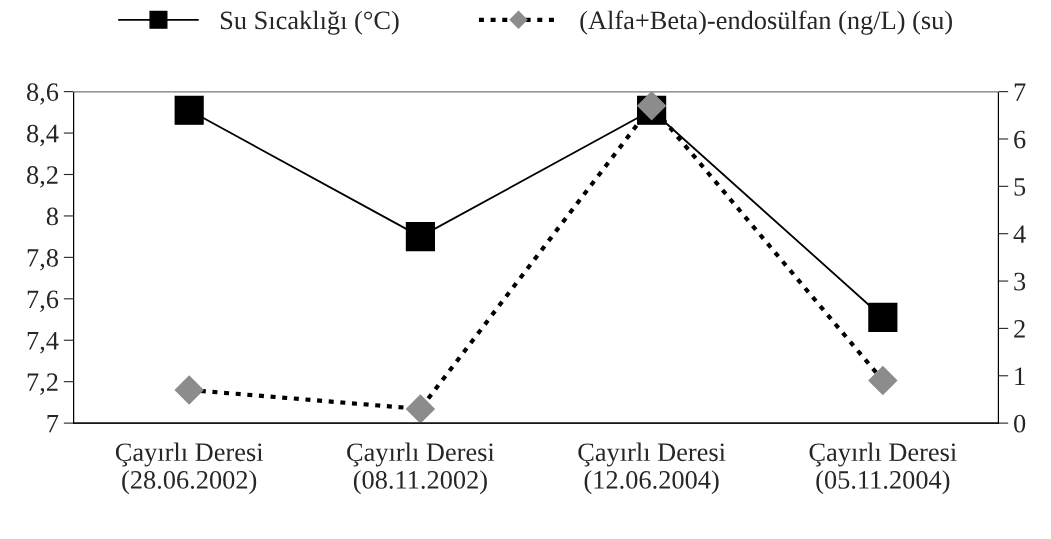 The image size is (1051, 539). I want to click on y-tick-label: 7,2, so click(42, 384).